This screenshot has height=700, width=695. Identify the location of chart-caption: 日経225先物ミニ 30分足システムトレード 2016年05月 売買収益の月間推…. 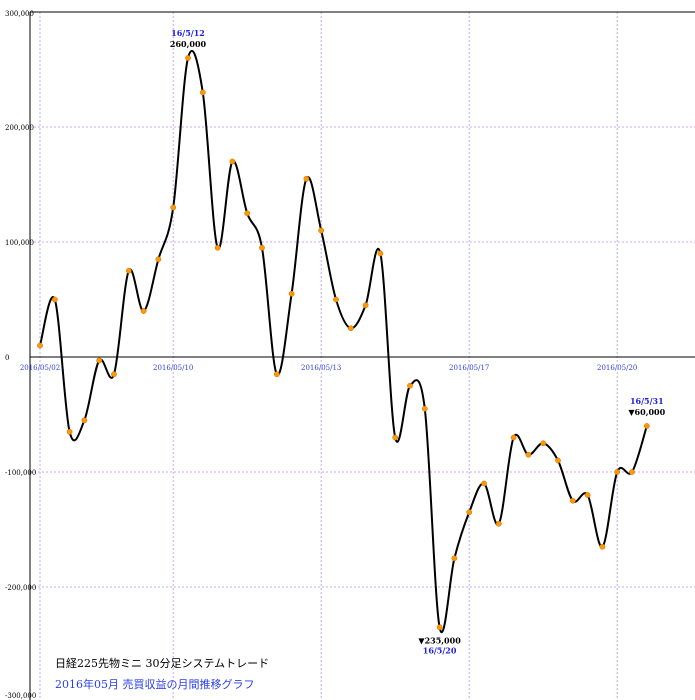
(162, 673).